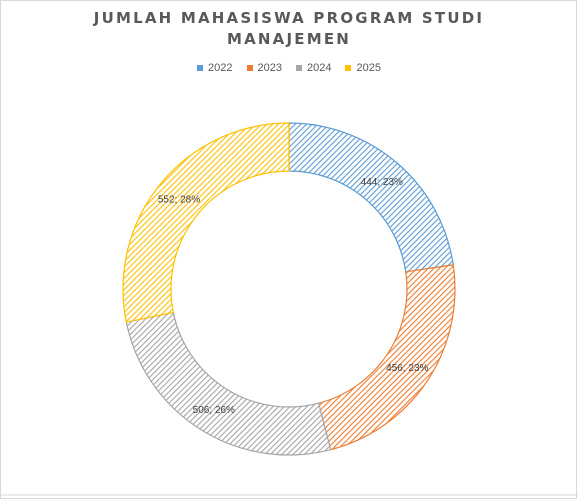  I want to click on legend-swatch-2025, so click(348, 68).